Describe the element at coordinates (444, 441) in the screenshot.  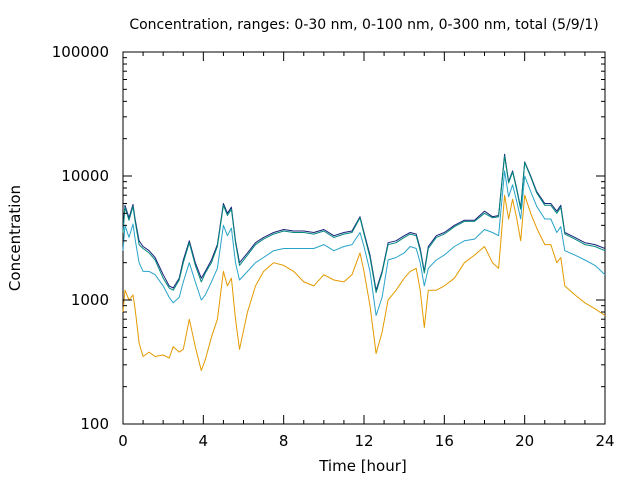
I see `x-tick-label: 16` at that location.